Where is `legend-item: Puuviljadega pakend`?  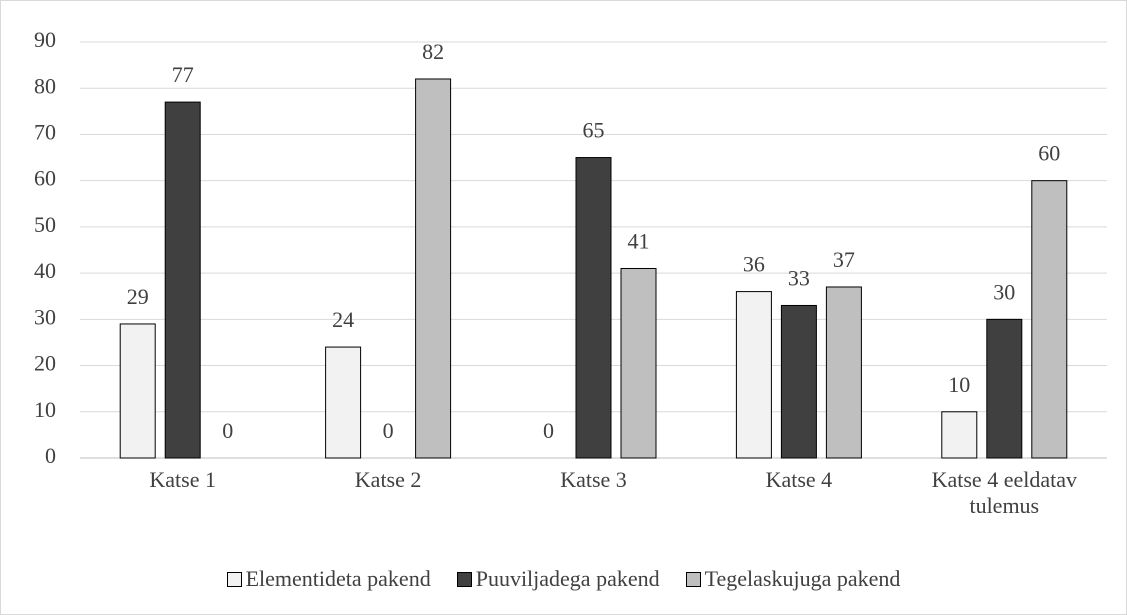 legend-item: Puuviljadega pakend is located at coordinates (558, 579).